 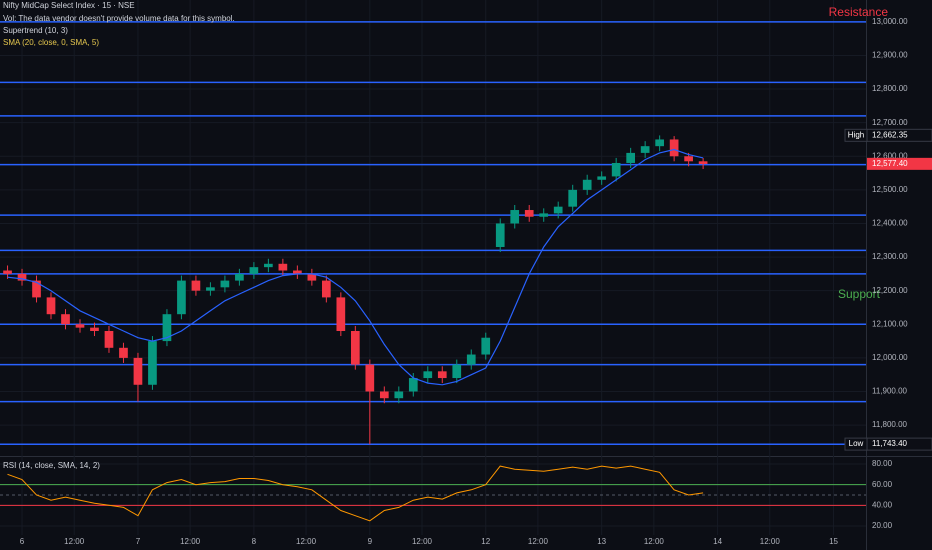 What do you see at coordinates (890, 122) in the screenshot?
I see `y-tick-label: 12,700.00` at bounding box center [890, 122].